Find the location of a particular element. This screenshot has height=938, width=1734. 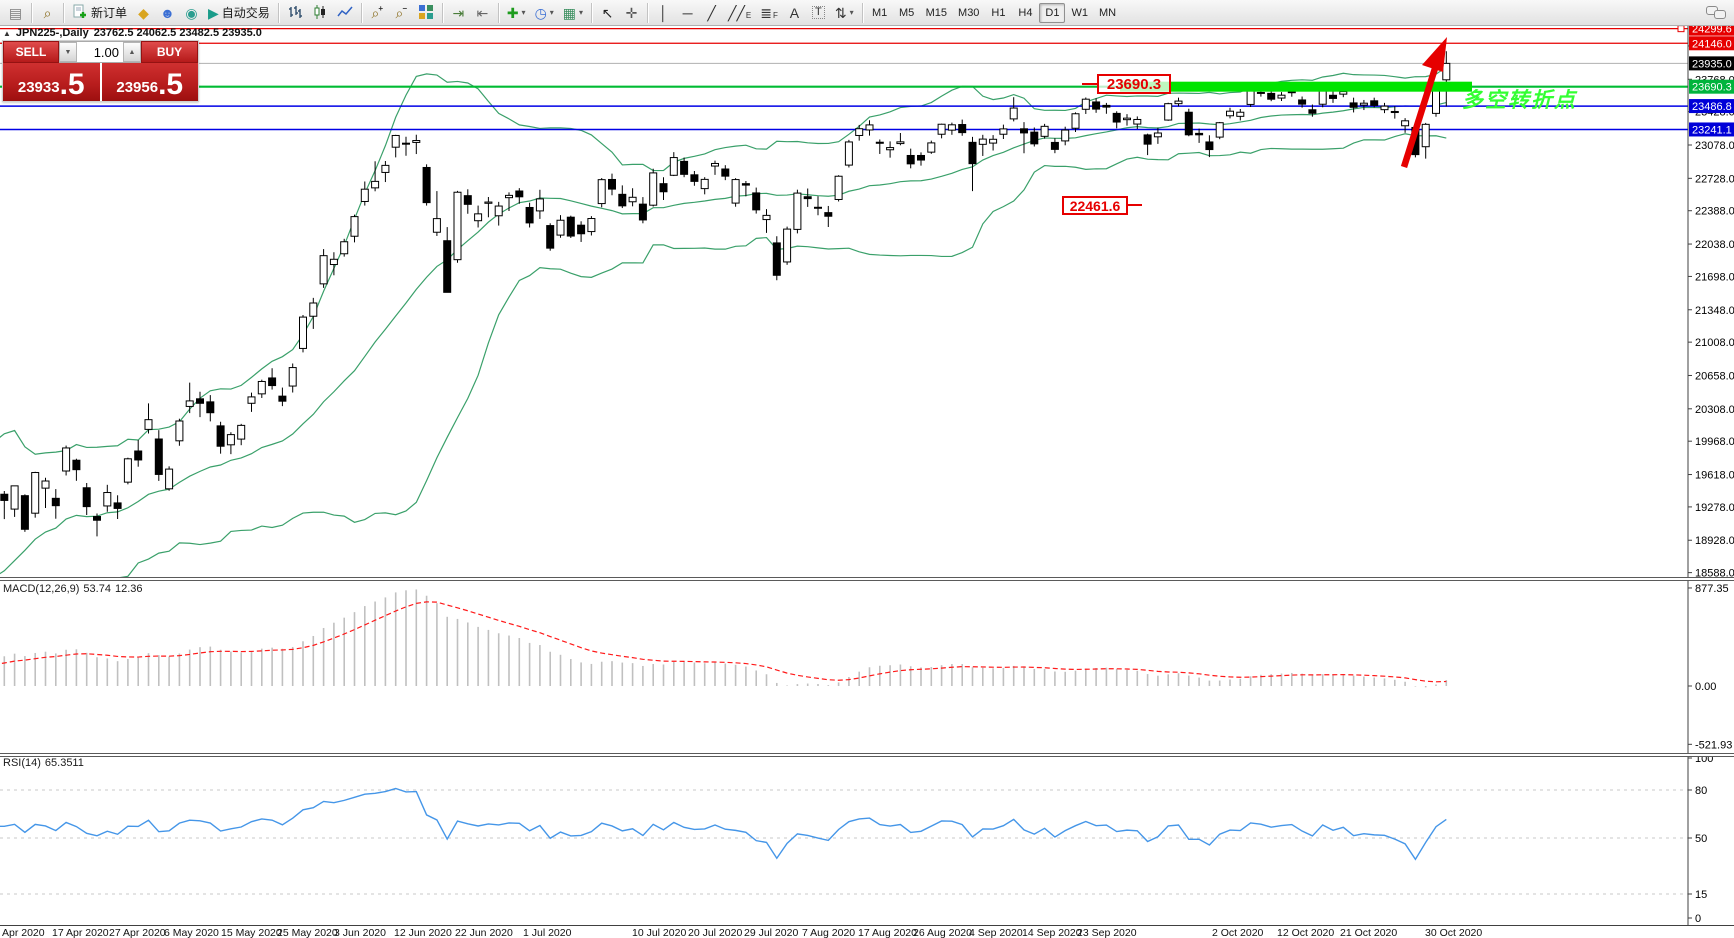

axis-label: 22388.0 is located at coordinates (1714, 212).